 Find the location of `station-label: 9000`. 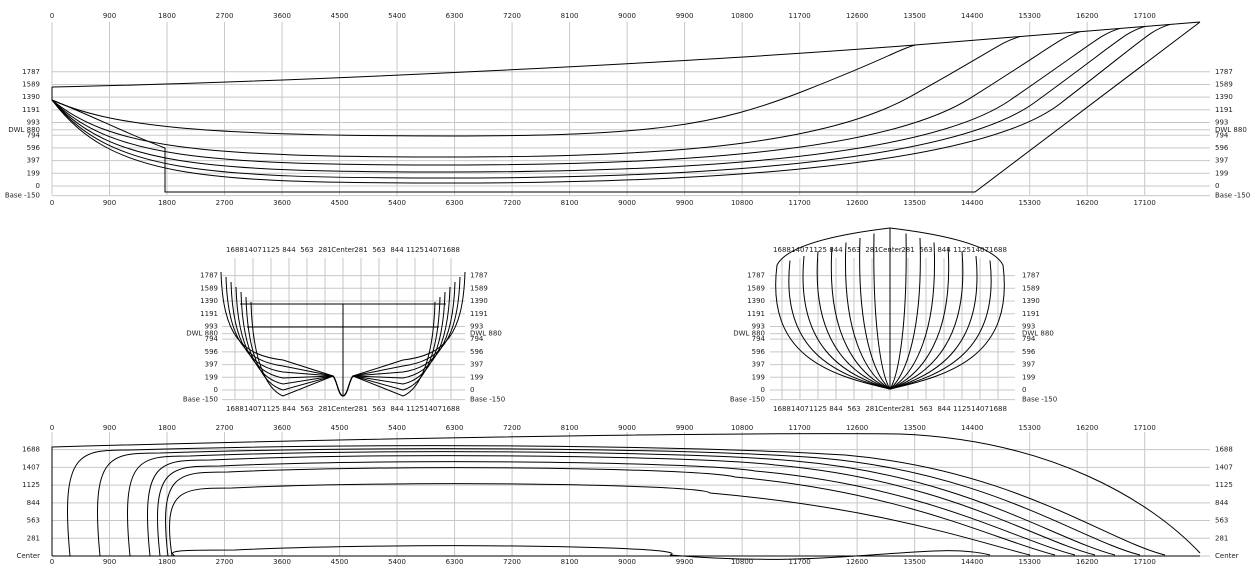

station-label: 9000 is located at coordinates (627, 428).